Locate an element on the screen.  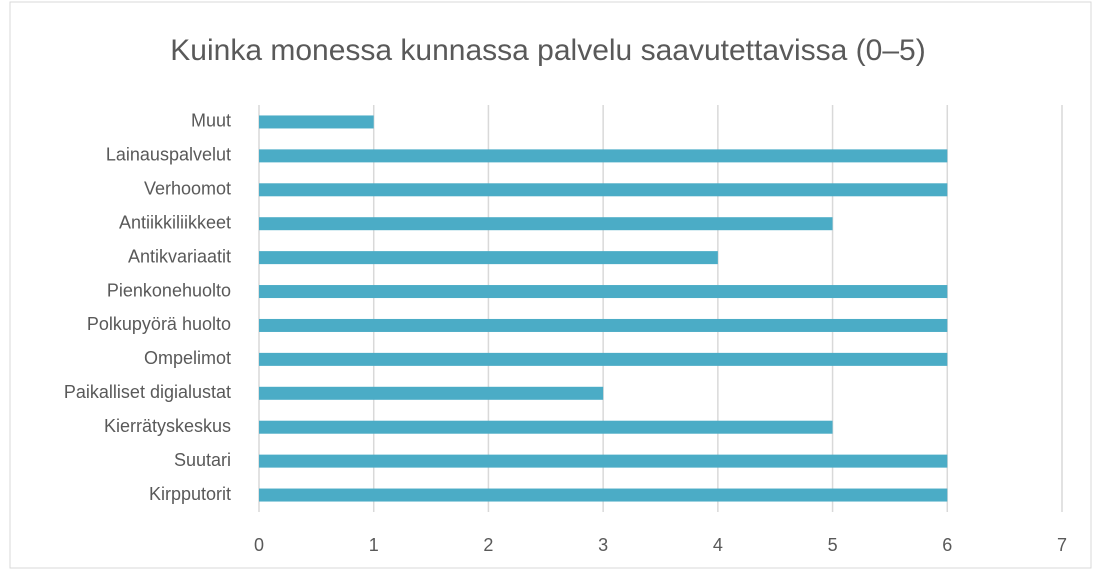
y-tick-label: Paikalliset digialustat is located at coordinates (147, 392).